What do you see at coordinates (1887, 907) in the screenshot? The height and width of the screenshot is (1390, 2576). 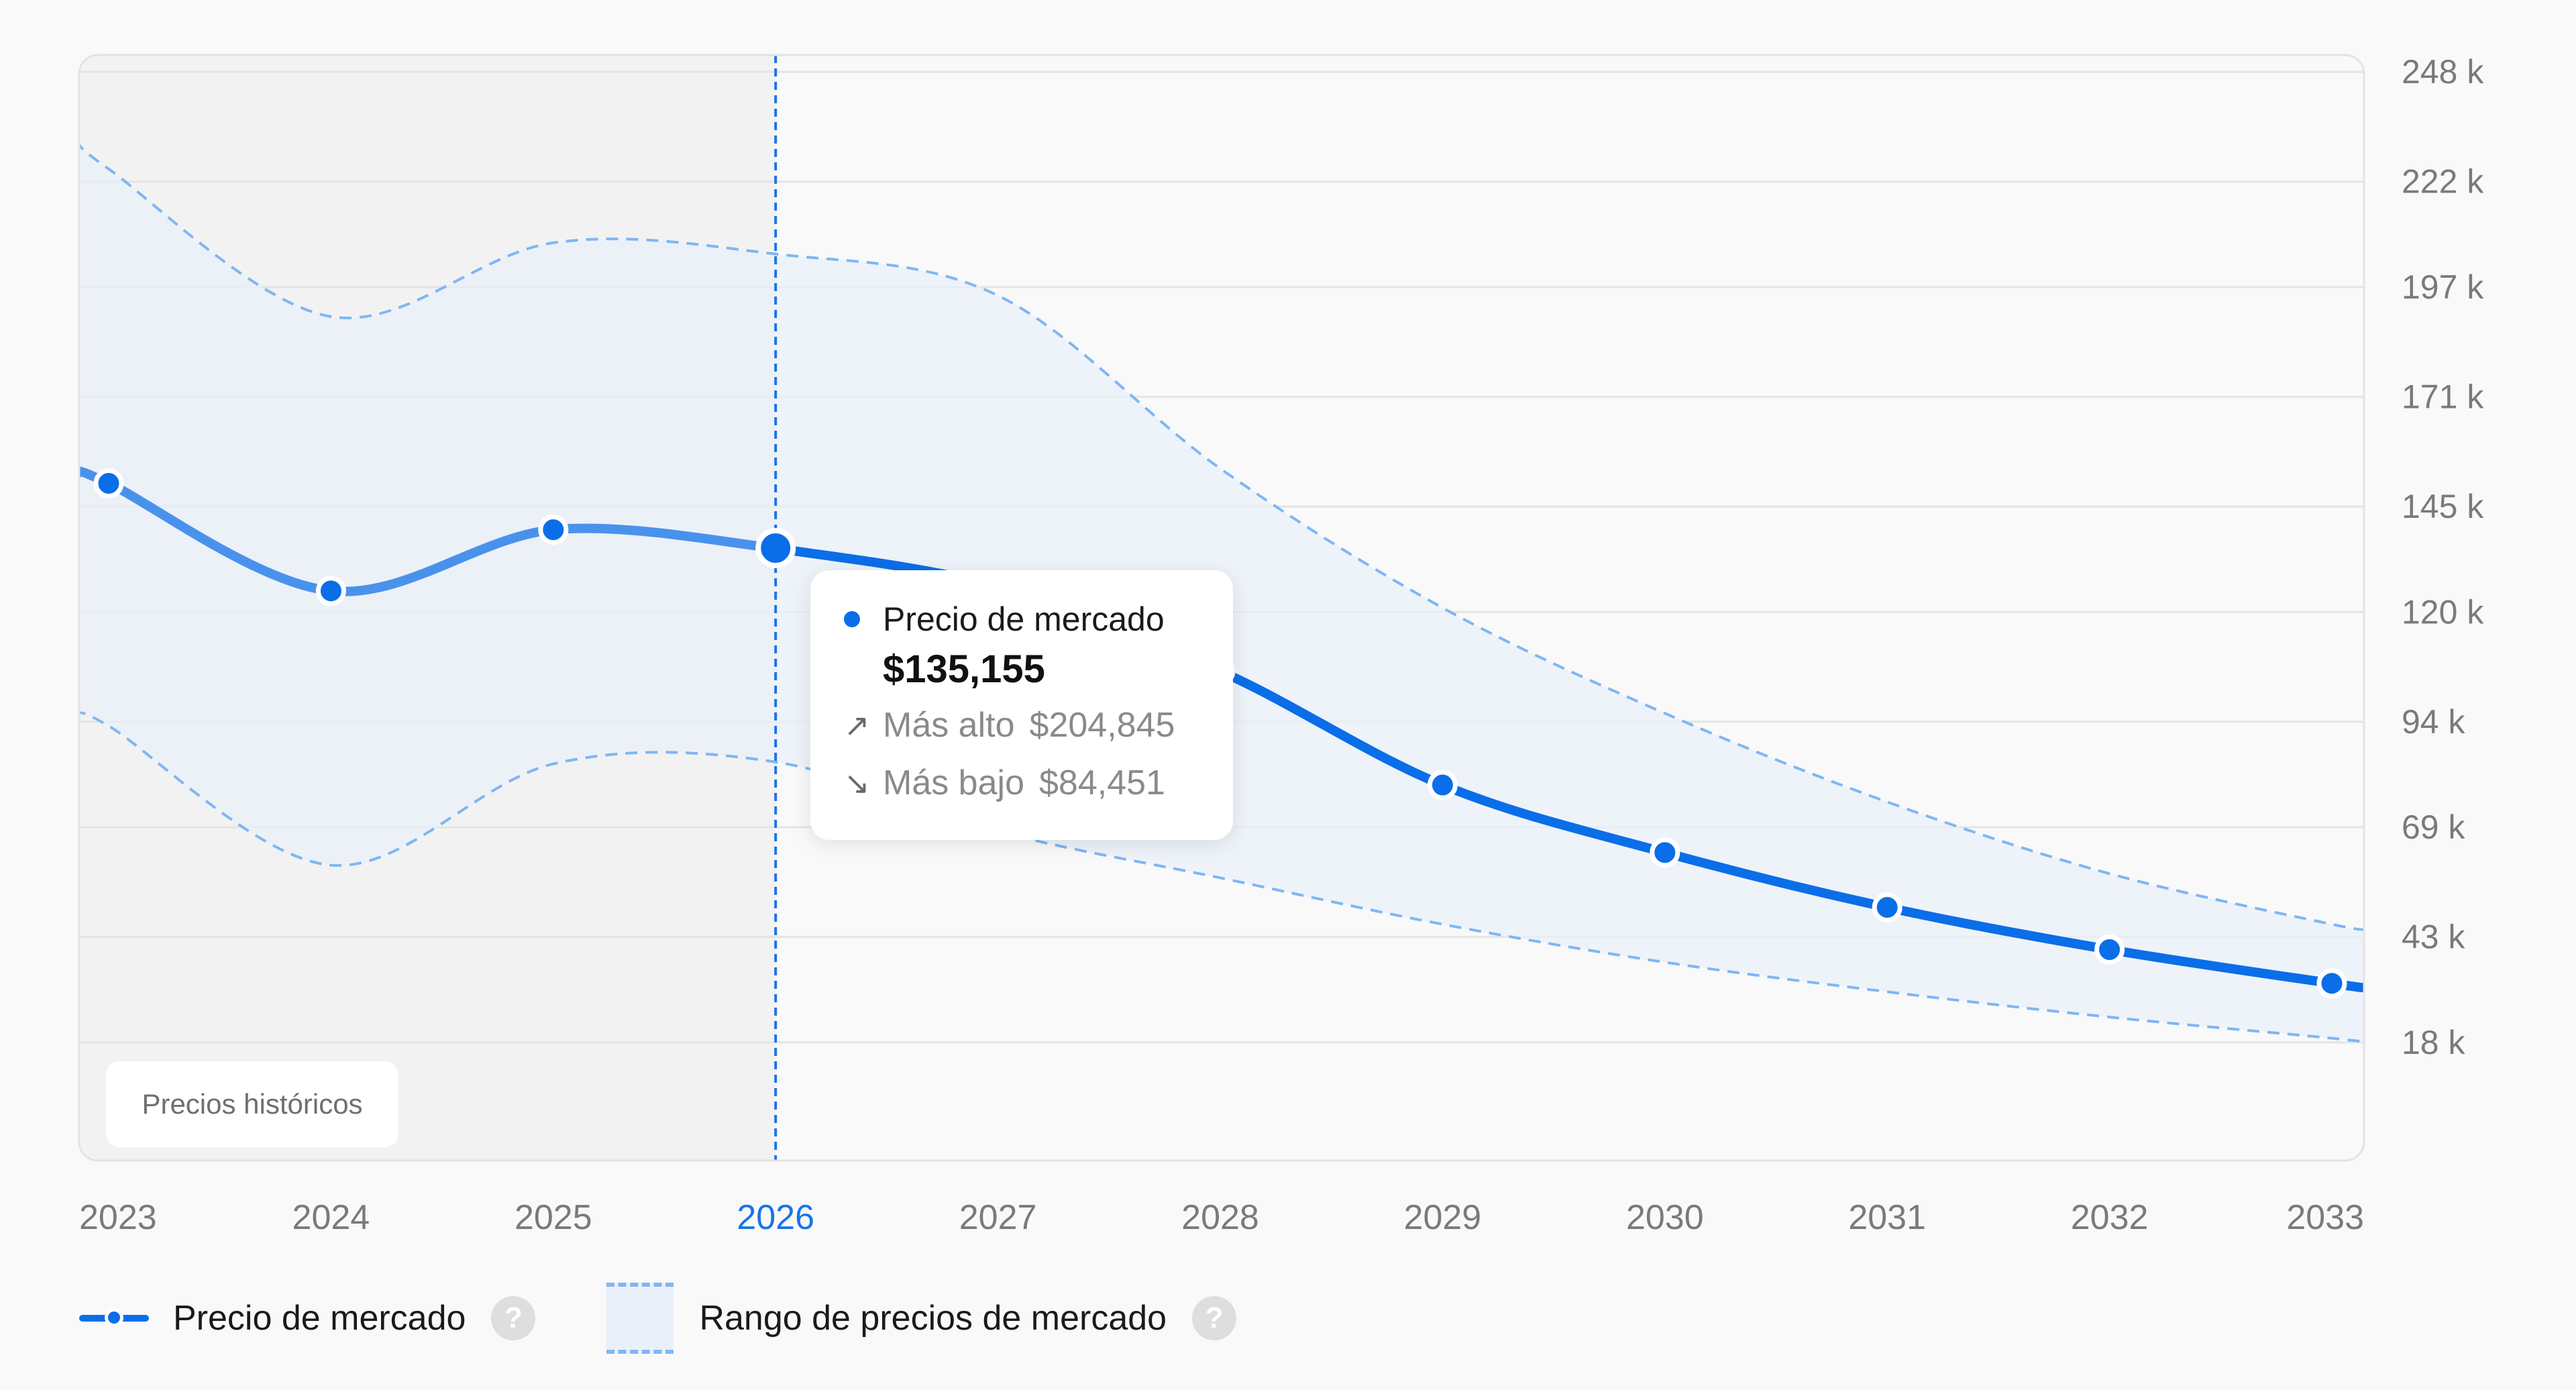 I see `data-point-2031` at bounding box center [1887, 907].